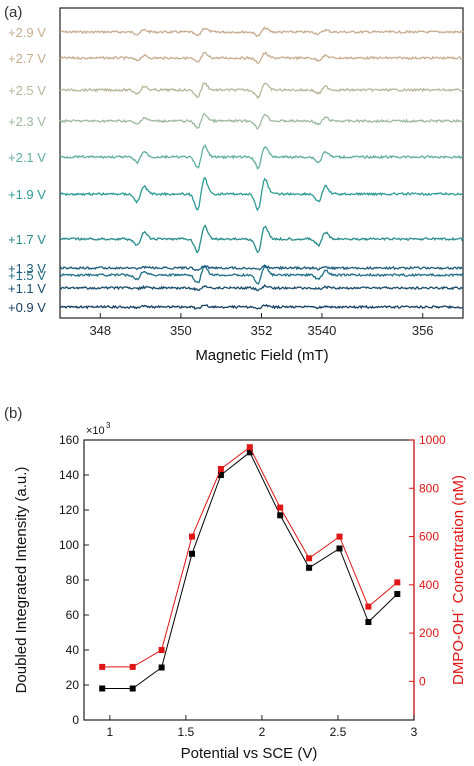  I want to click on left-y-tick-label: 20, so click(73, 685).